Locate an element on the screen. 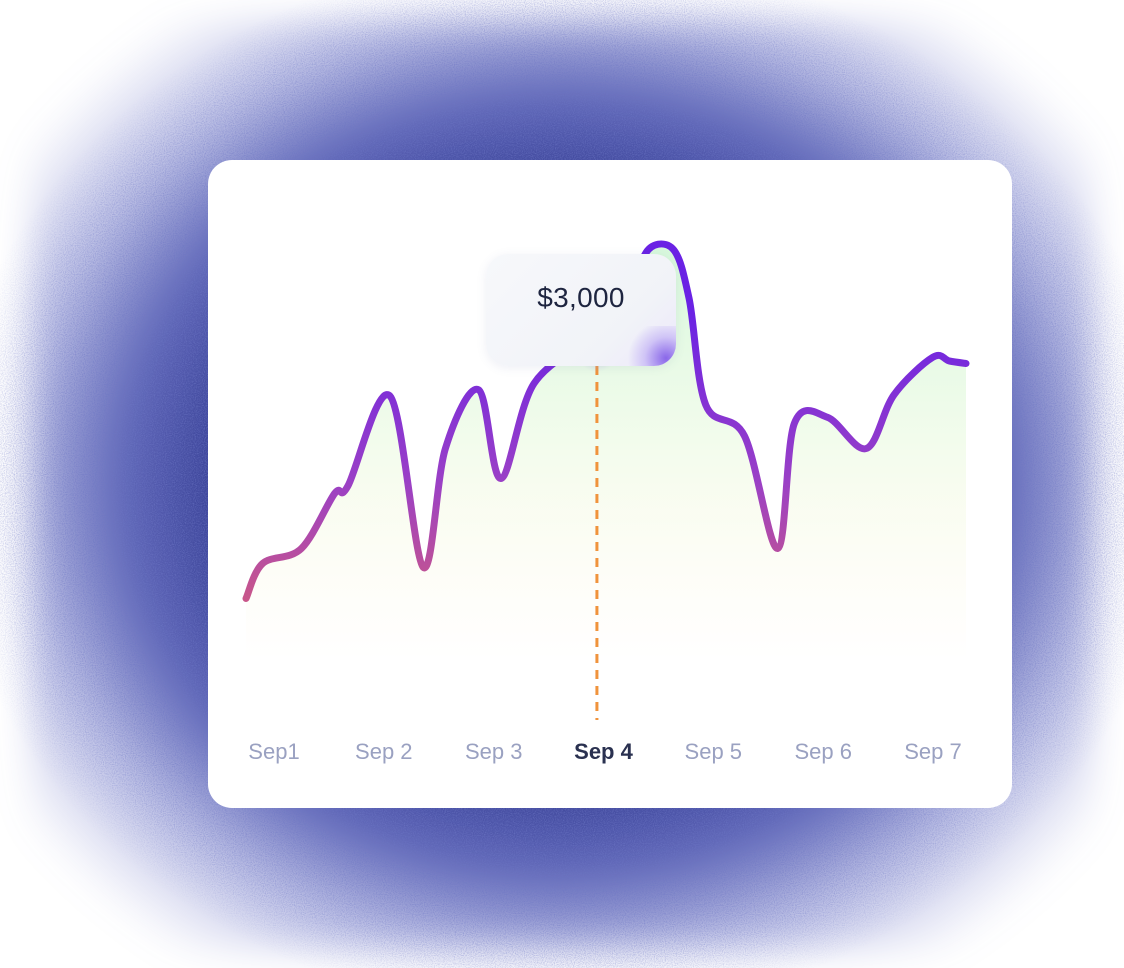 Image resolution: width=1124 pixels, height=968 pixels. x-axis: Sep1 Sep 2 Sep 3 Sep 4 Sep 5 Sep 6 Sep 7 is located at coordinates (604, 751).